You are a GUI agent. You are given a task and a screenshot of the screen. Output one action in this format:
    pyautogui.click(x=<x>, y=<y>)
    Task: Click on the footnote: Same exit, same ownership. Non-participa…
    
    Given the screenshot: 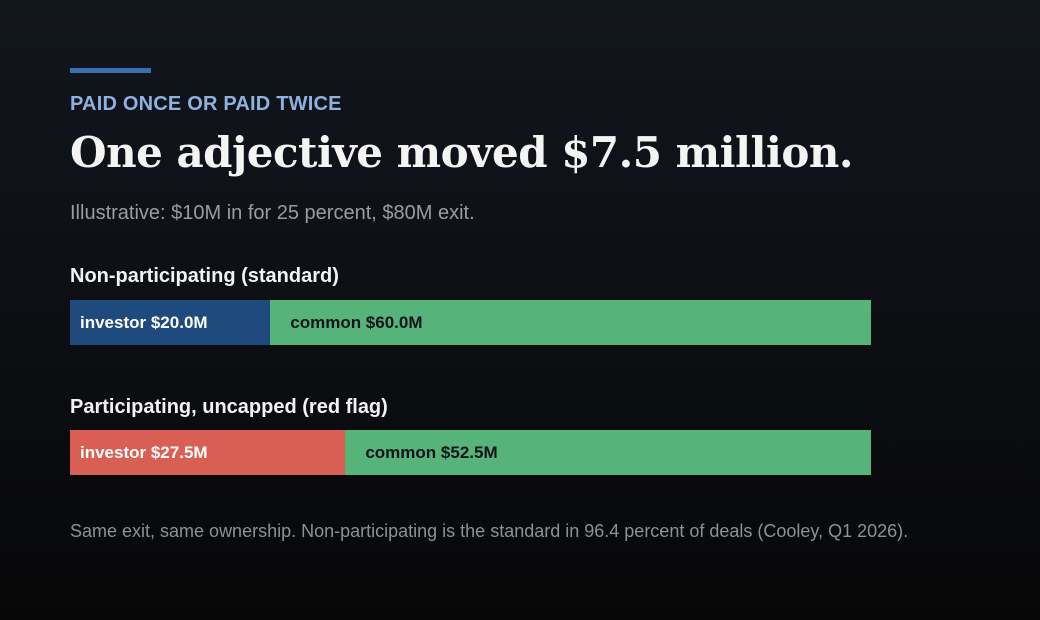 What is the action you would take?
    pyautogui.click(x=489, y=531)
    